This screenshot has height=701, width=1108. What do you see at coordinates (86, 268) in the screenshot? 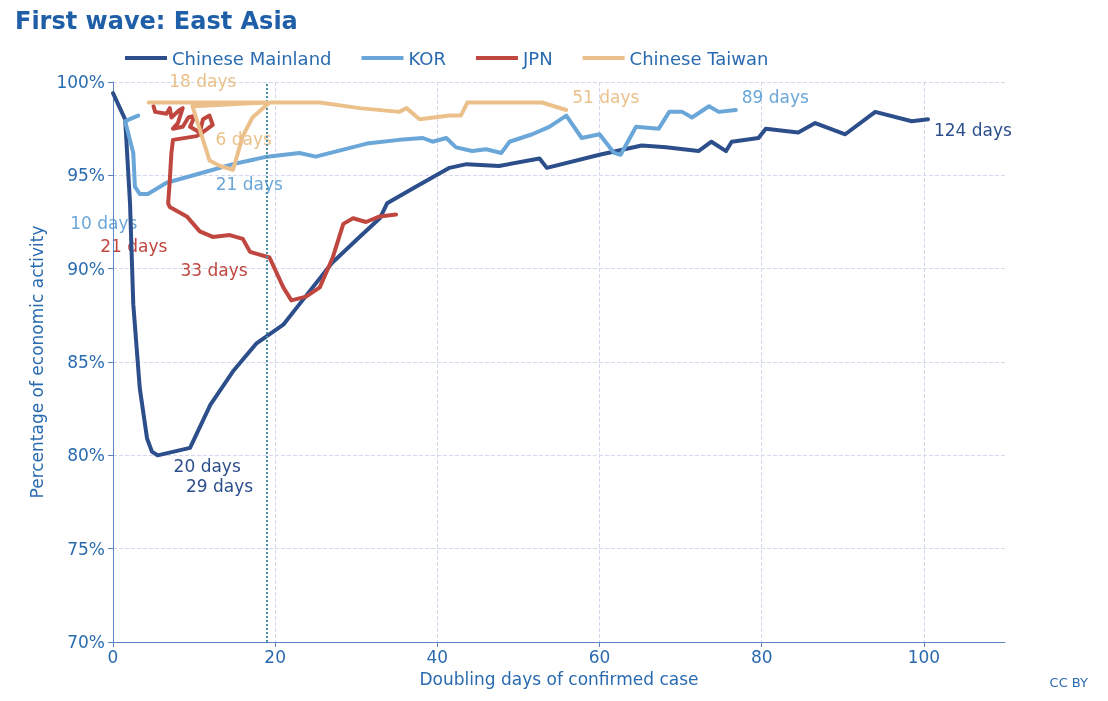
I see `y-tick-label: 90%` at bounding box center [86, 268].